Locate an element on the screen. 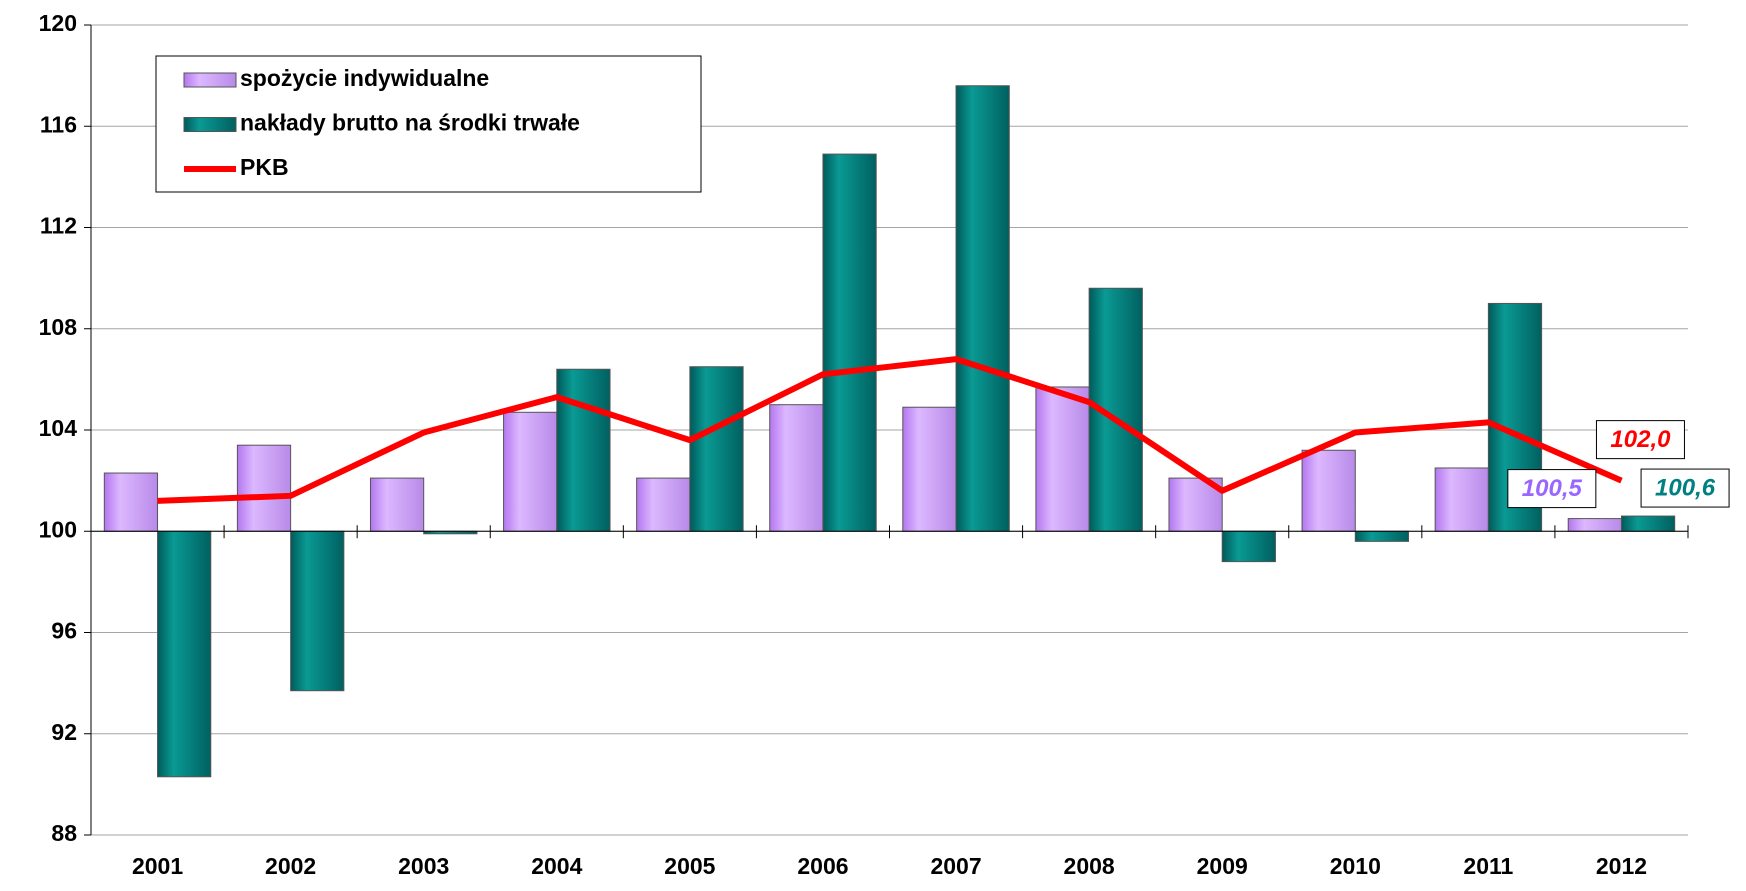  value-label: 100,6 is located at coordinates (1685, 487).